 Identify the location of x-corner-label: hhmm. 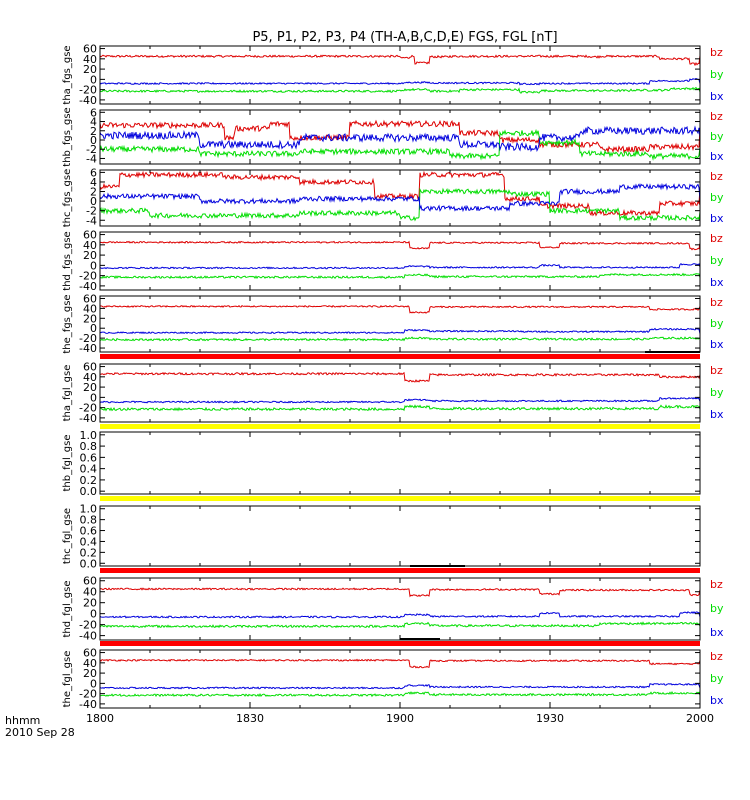
(23, 720).